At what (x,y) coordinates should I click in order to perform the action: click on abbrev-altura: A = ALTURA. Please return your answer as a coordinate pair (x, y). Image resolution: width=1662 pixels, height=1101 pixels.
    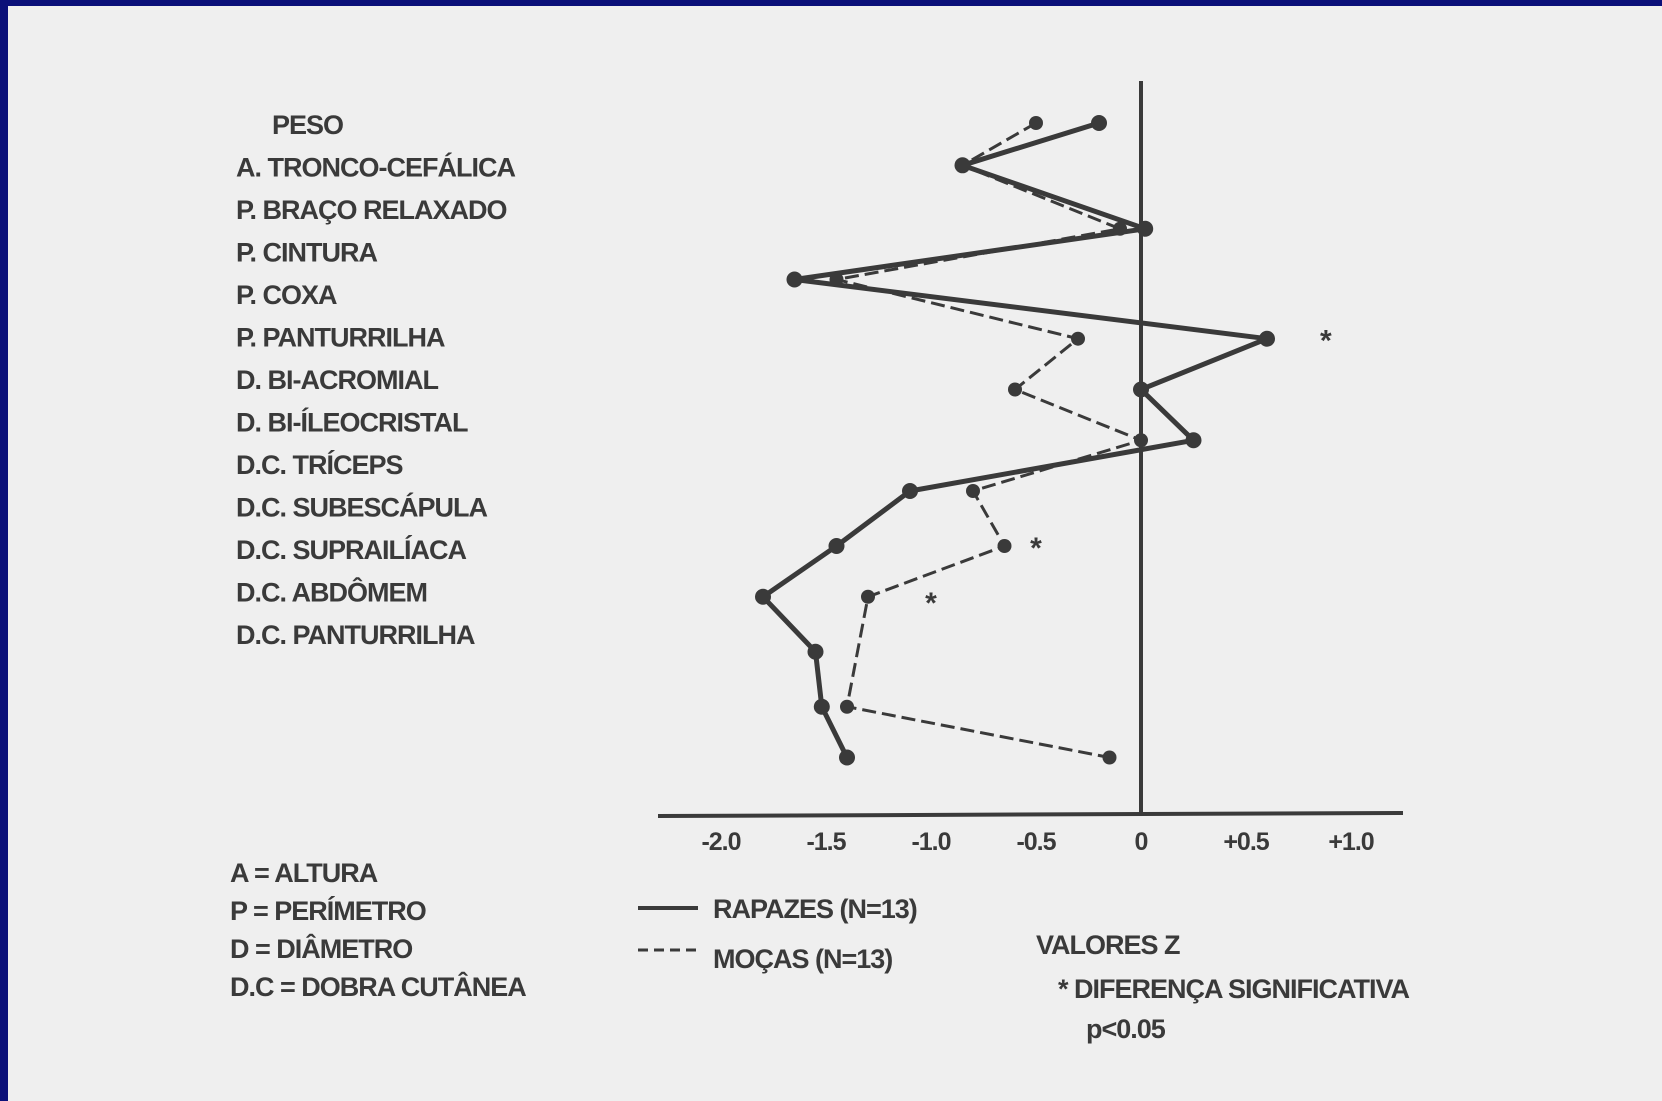
    Looking at the image, I should click on (304, 873).